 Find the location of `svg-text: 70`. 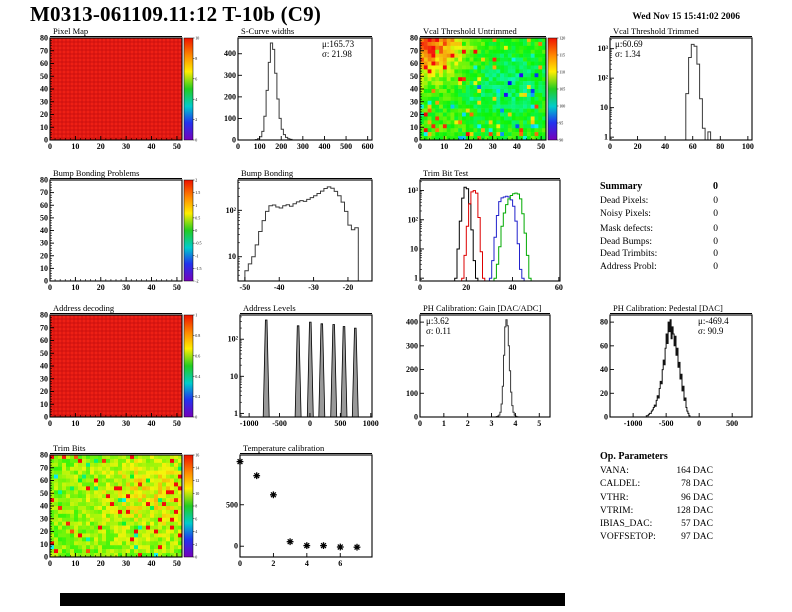

svg-text: 70 is located at coordinates (44, 467).